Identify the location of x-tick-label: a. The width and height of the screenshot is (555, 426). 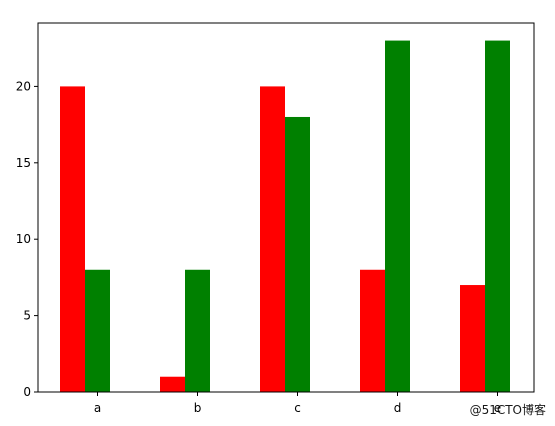
(97, 408).